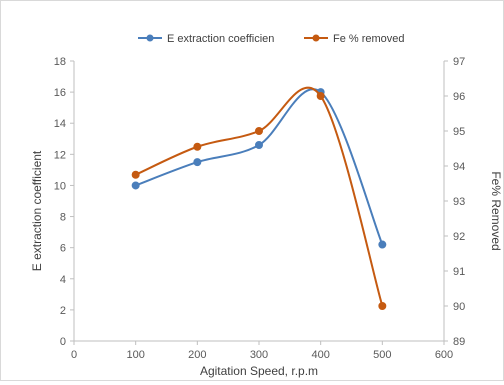 The width and height of the screenshot is (504, 385). Describe the element at coordinates (197, 355) in the screenshot. I see `x-tick-label: 200` at that location.